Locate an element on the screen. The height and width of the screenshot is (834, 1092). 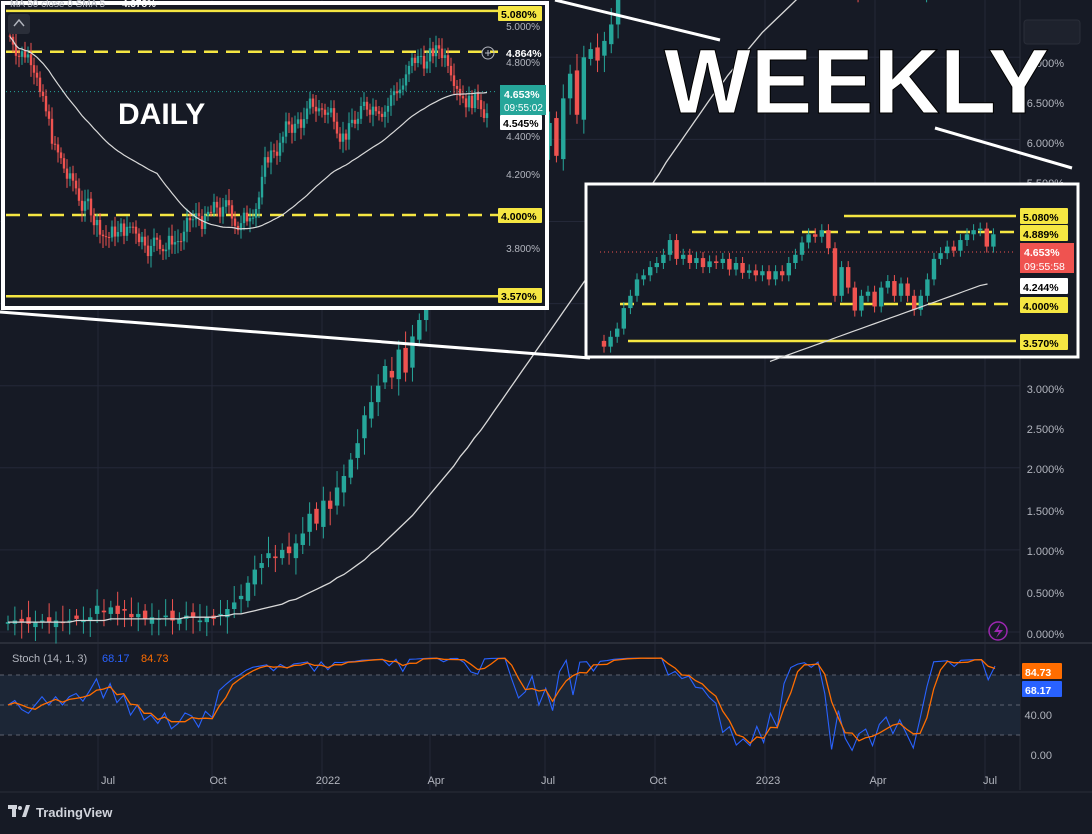
add-alert-icon-plus is located at coordinates (488, 53).